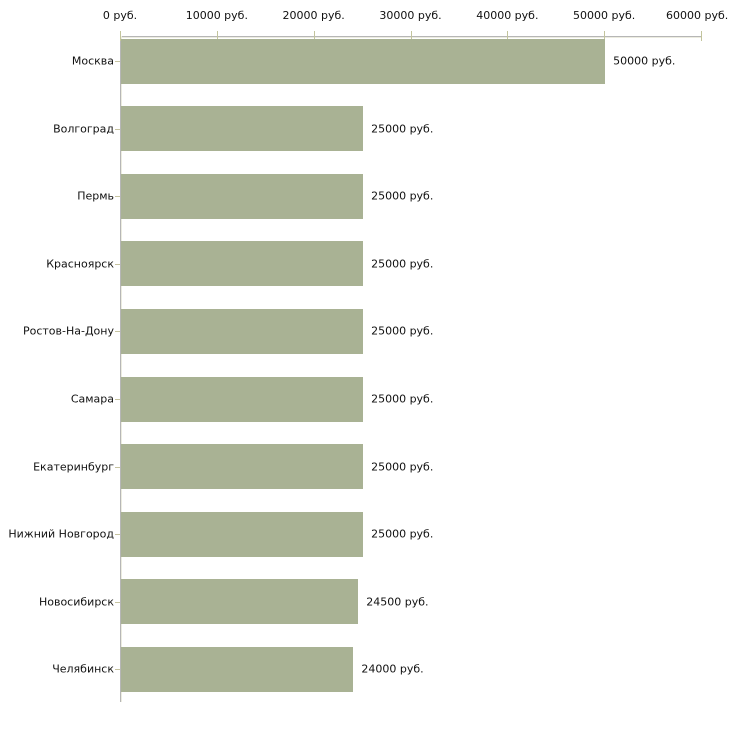 The width and height of the screenshot is (730, 730). I want to click on bar-row: Новосибирск 24500 руб., so click(365, 602).